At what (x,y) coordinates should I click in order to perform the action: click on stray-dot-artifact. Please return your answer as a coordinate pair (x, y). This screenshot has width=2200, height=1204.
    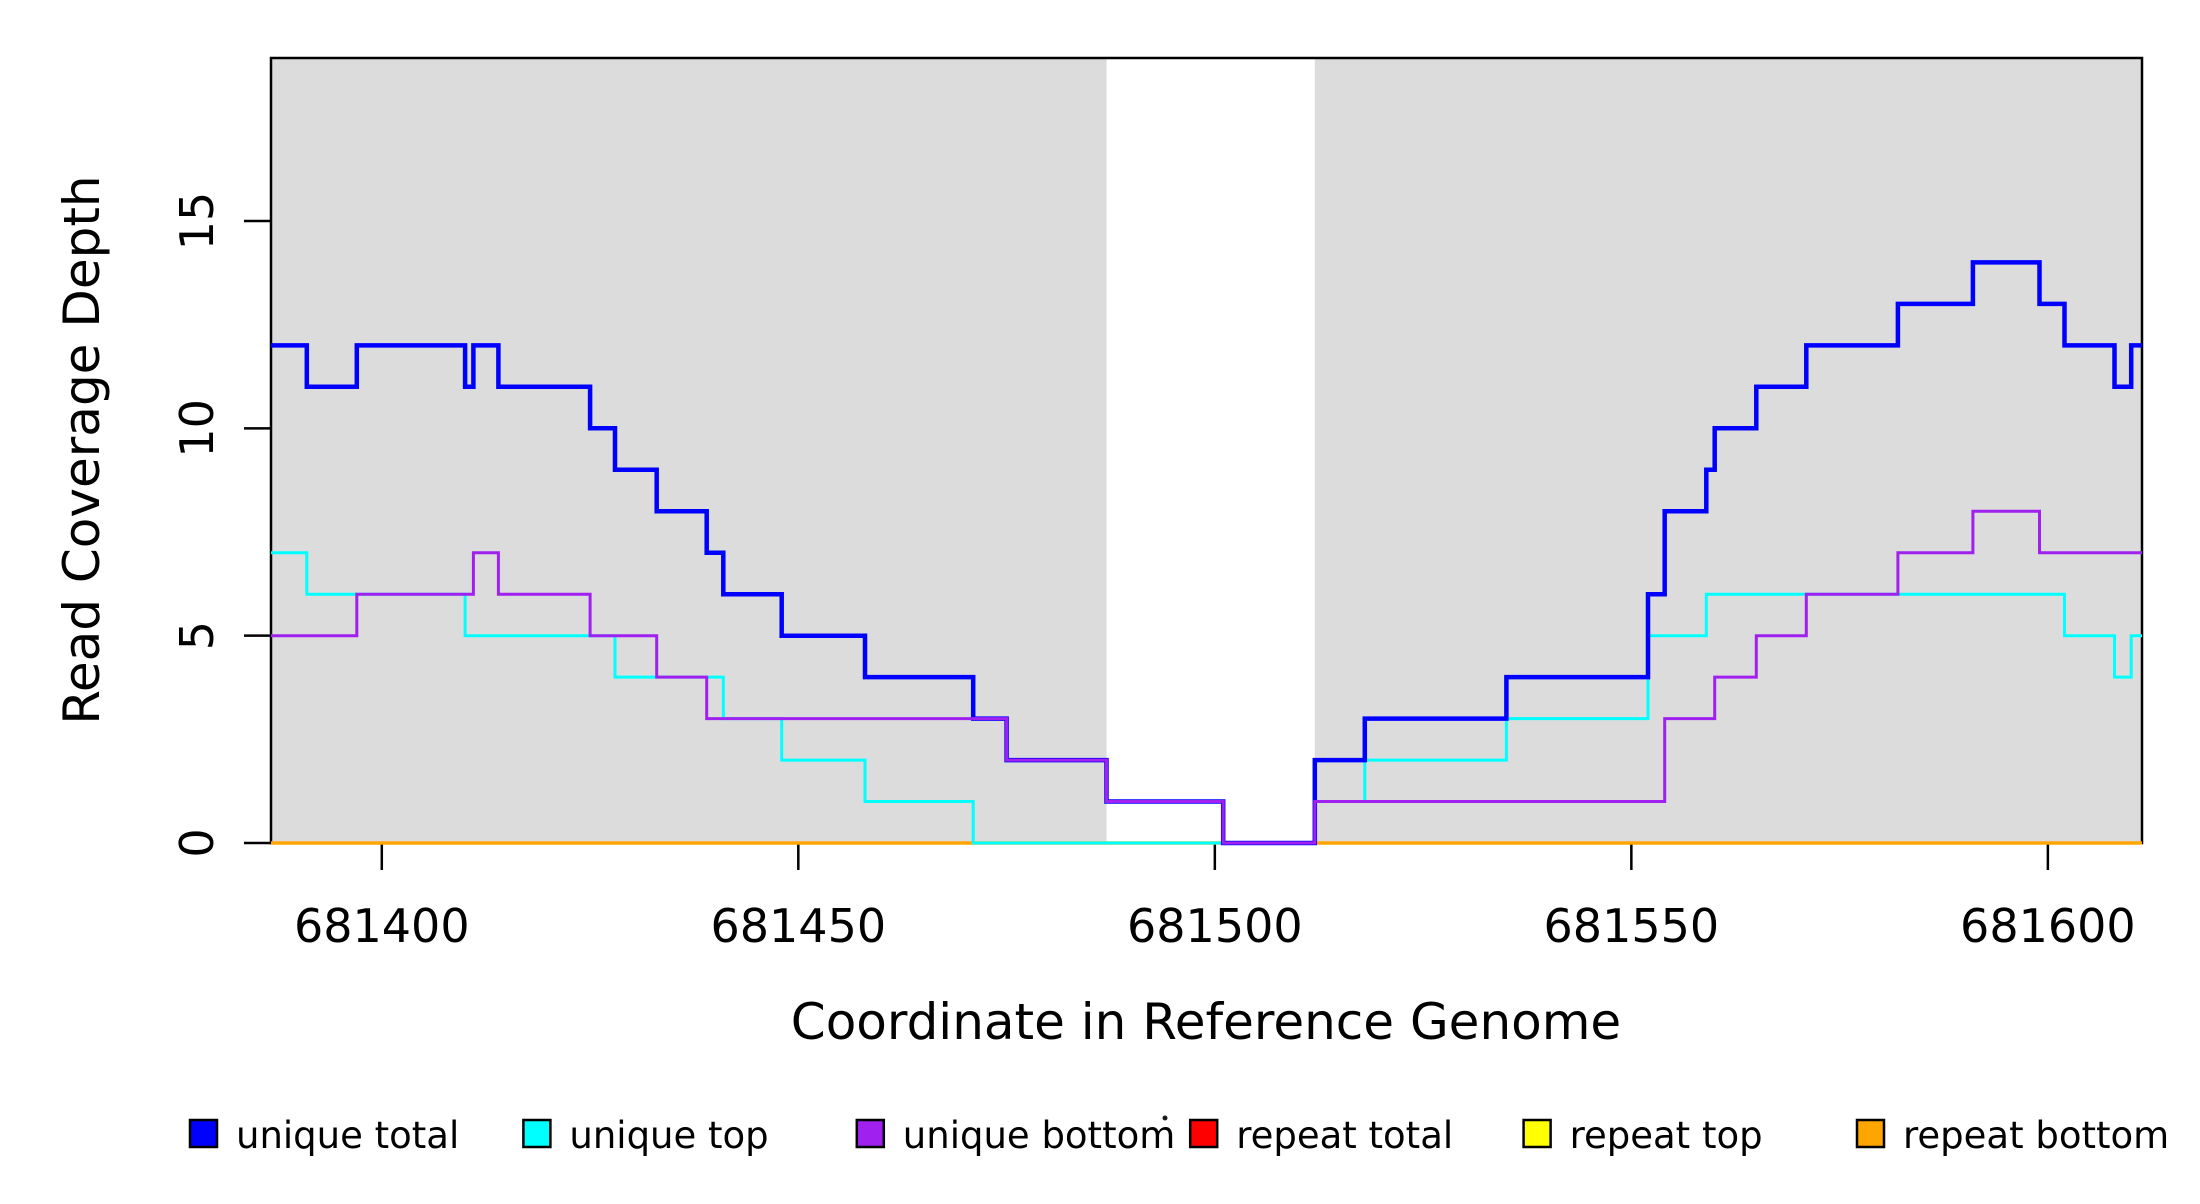
    Looking at the image, I should click on (1165, 1118).